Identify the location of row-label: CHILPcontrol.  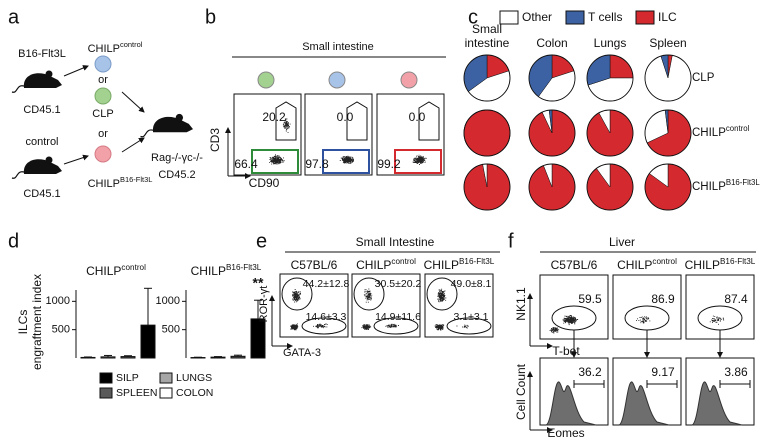
(721, 131).